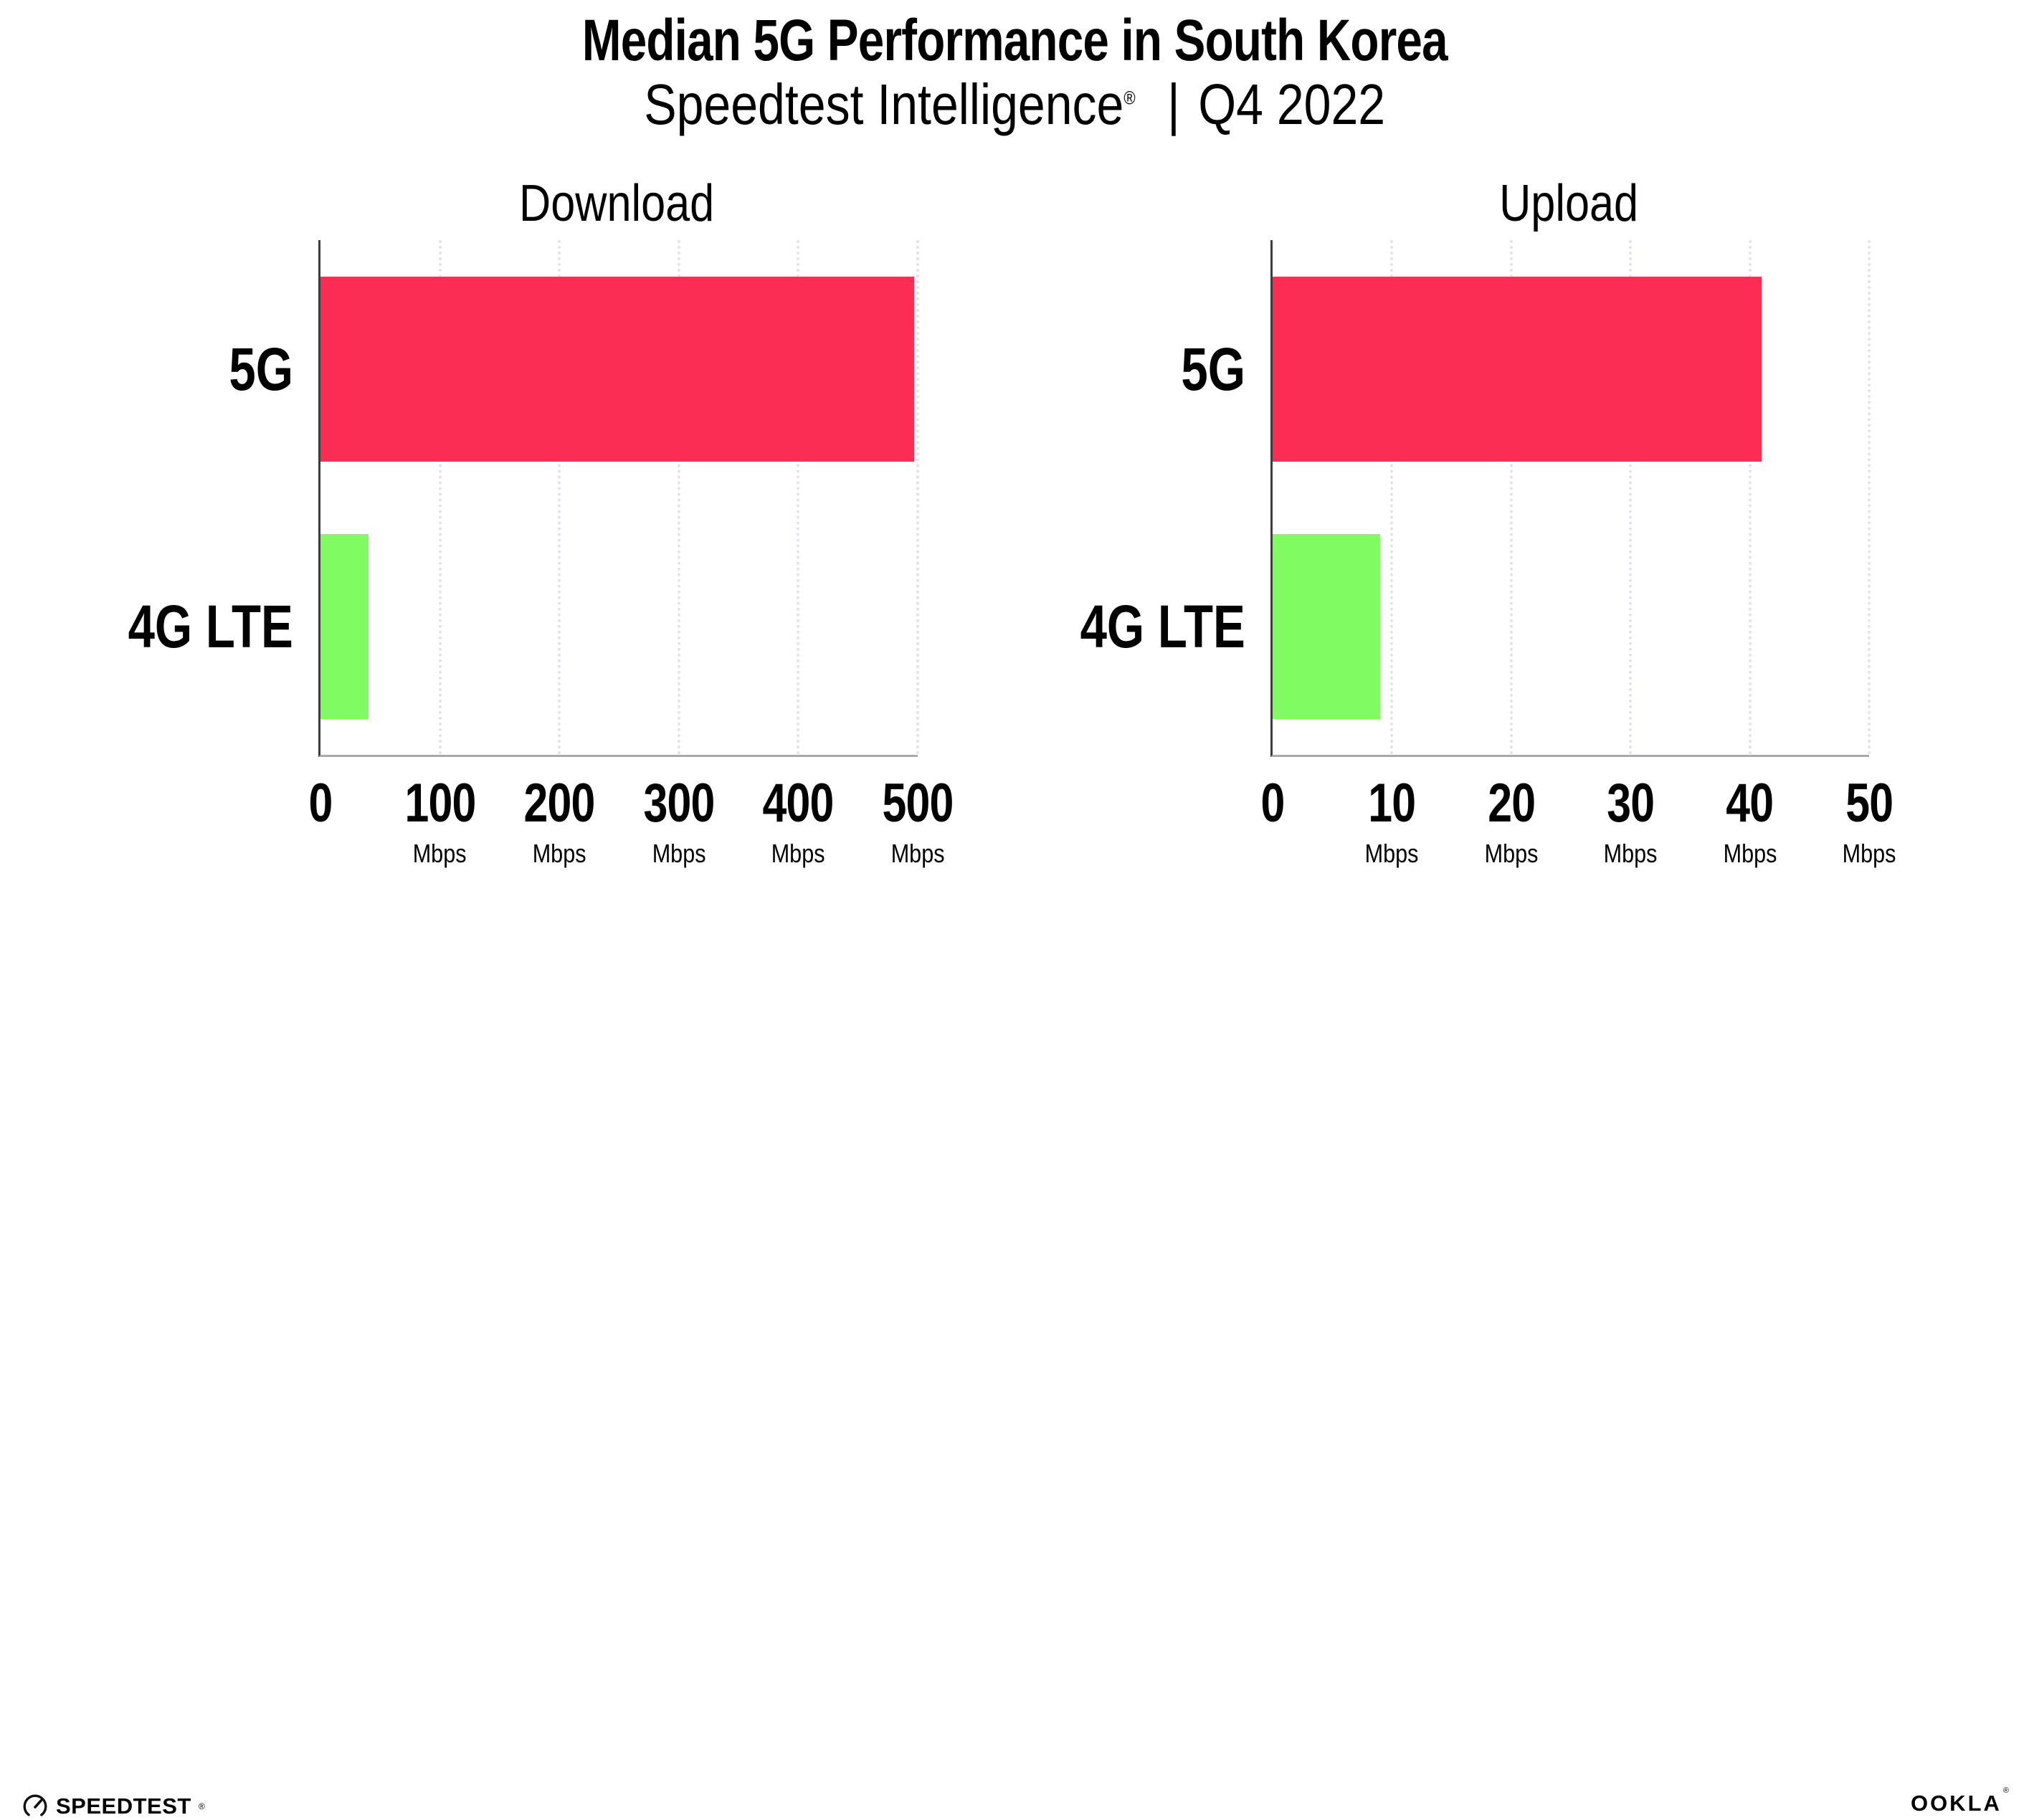 The image size is (2029, 1820). I want to click on download-tick-label-0: 0, so click(320, 803).